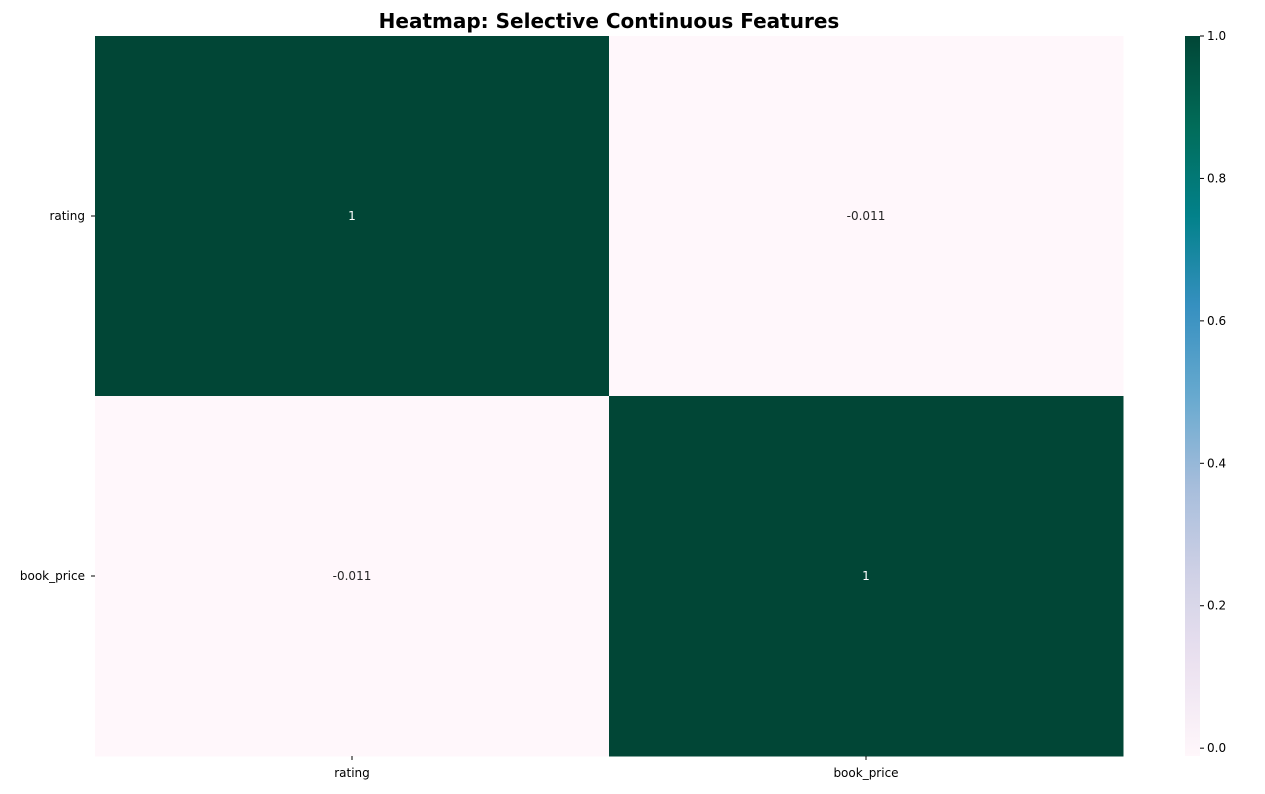  I want to click on colorbar-tick-label: 0.4, so click(1216, 463).